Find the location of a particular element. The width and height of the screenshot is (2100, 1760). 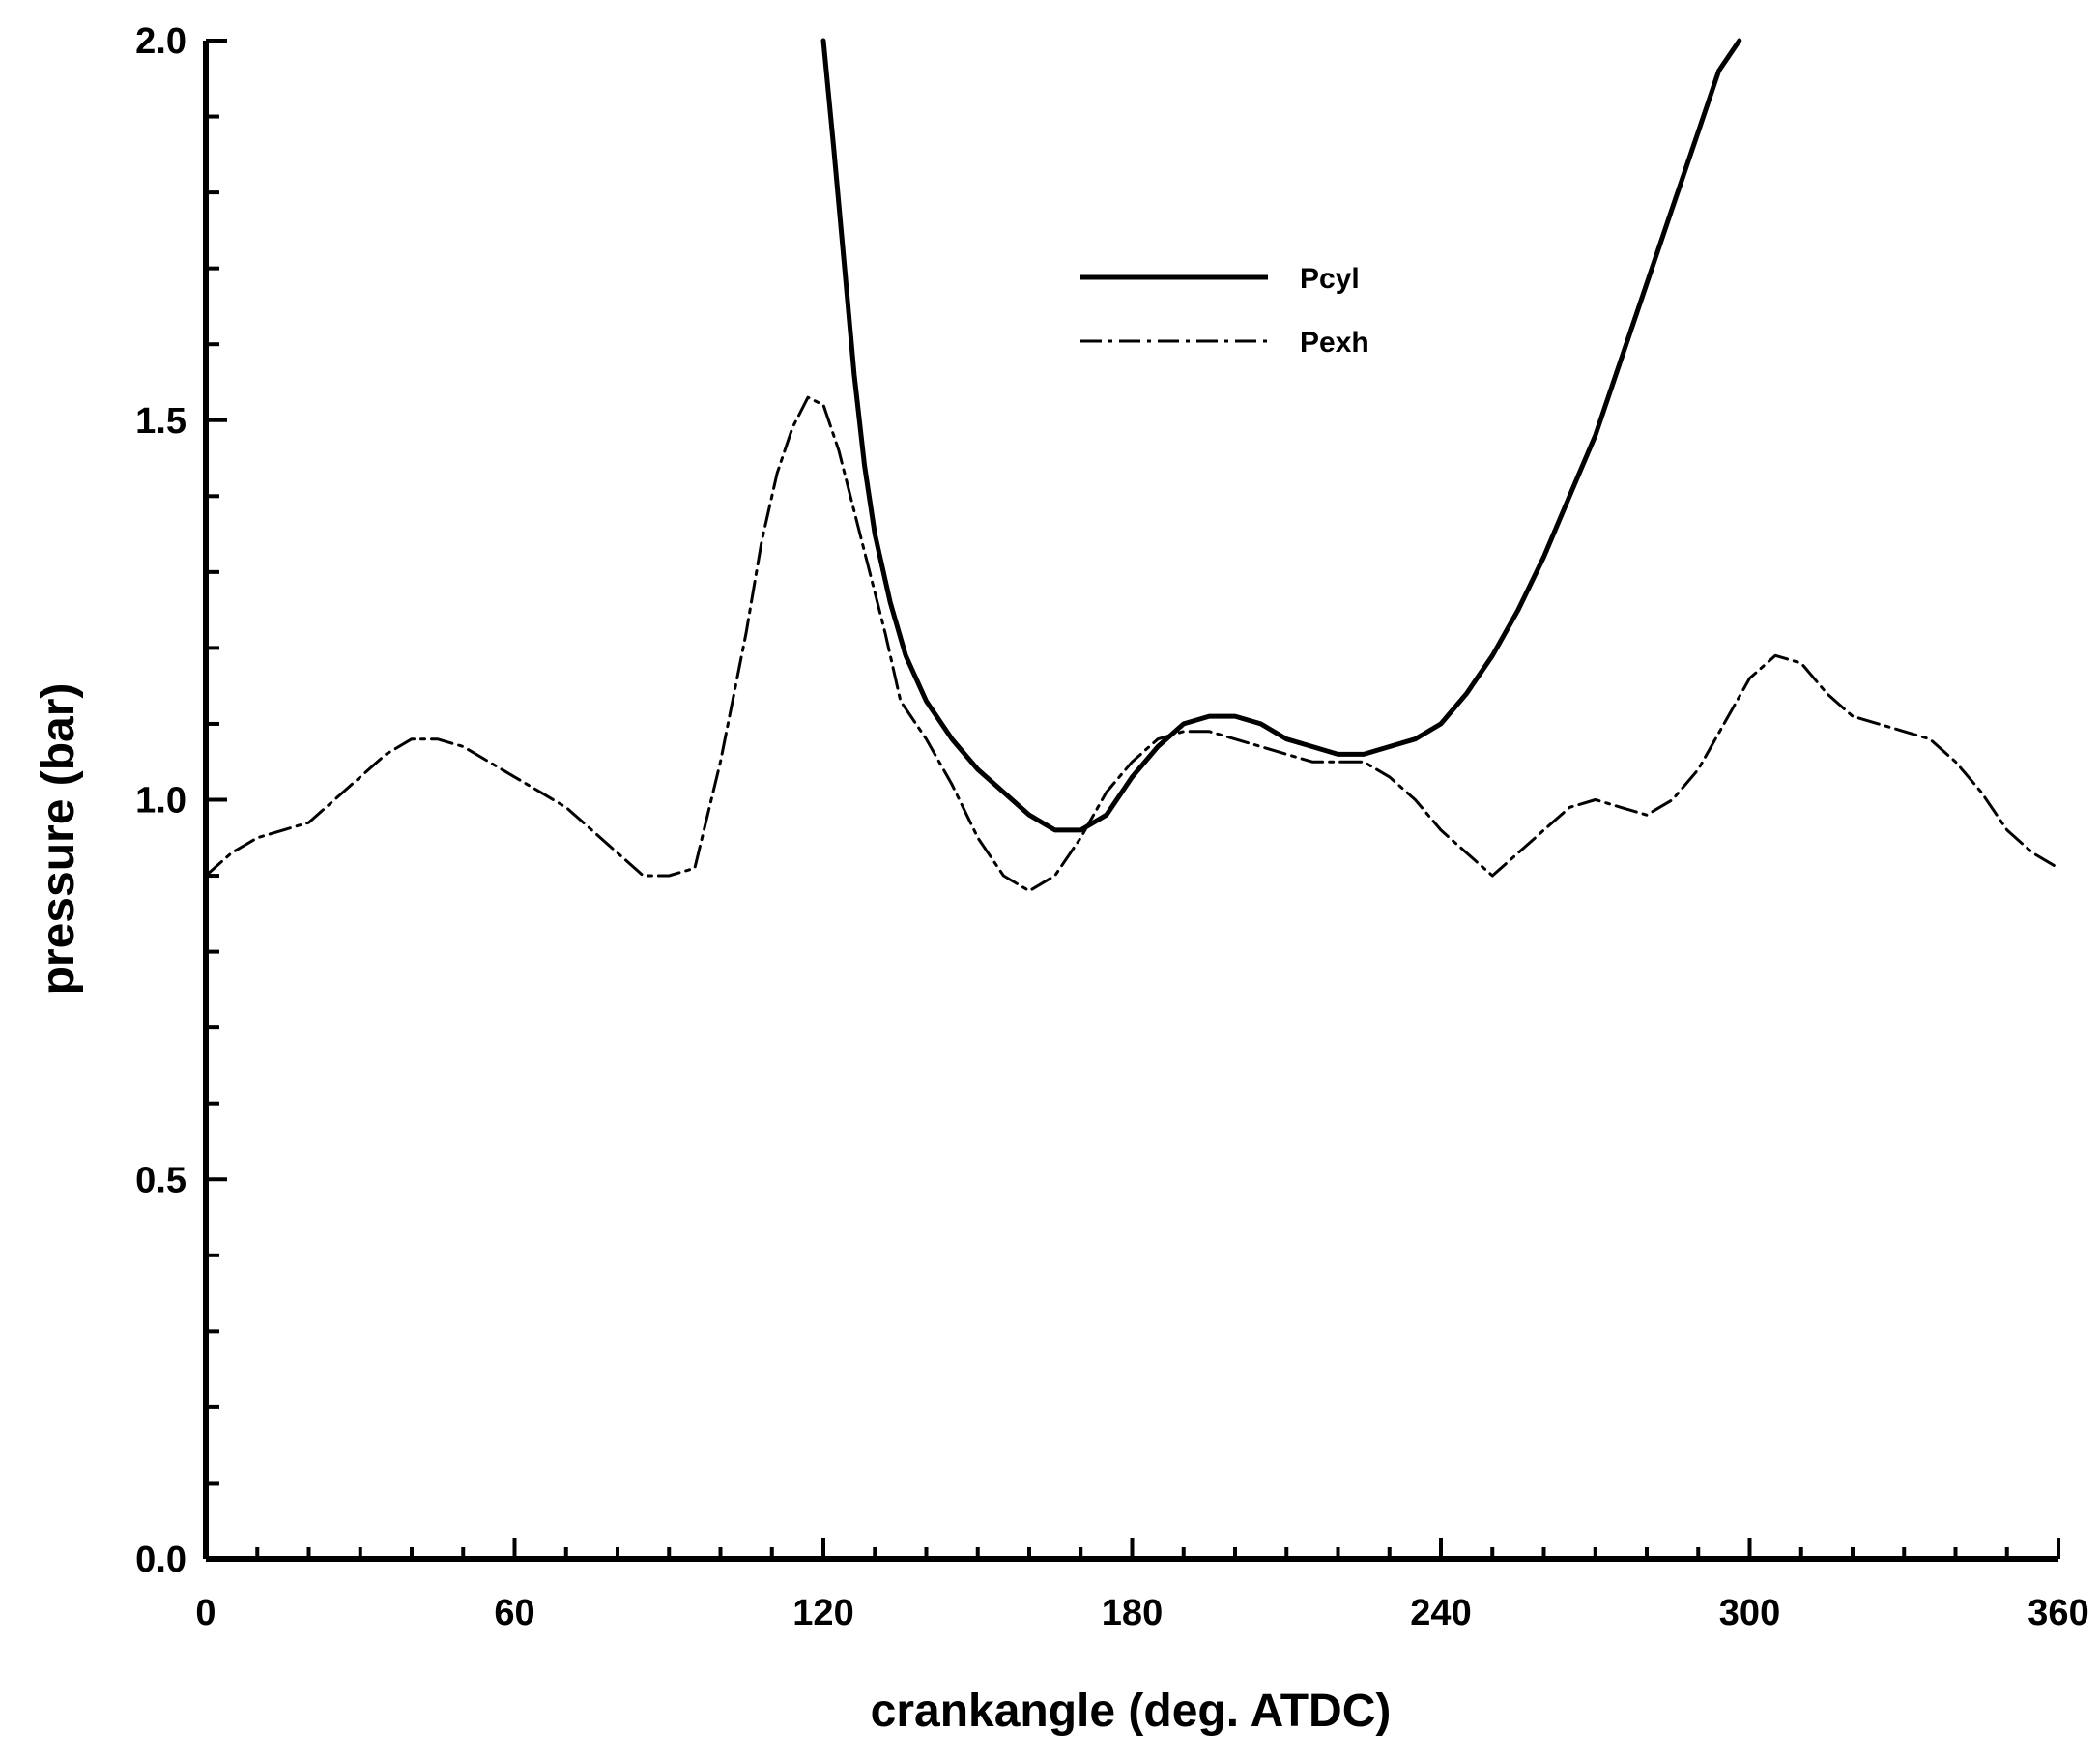

y-tick-label: 1.0 is located at coordinates (161, 801).